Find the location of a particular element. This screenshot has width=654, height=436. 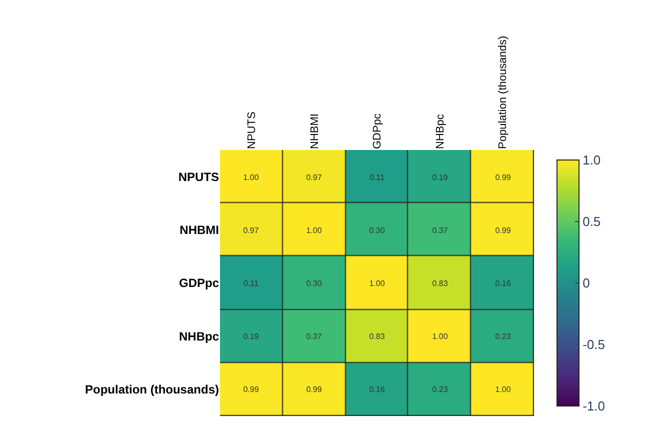

x-tick-label: NHBpc is located at coordinates (440, 131).